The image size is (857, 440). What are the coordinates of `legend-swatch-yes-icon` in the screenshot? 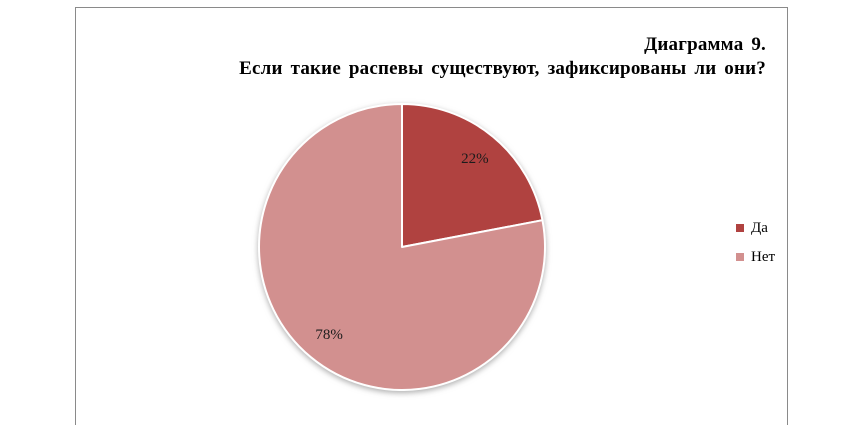 It's located at (740, 228).